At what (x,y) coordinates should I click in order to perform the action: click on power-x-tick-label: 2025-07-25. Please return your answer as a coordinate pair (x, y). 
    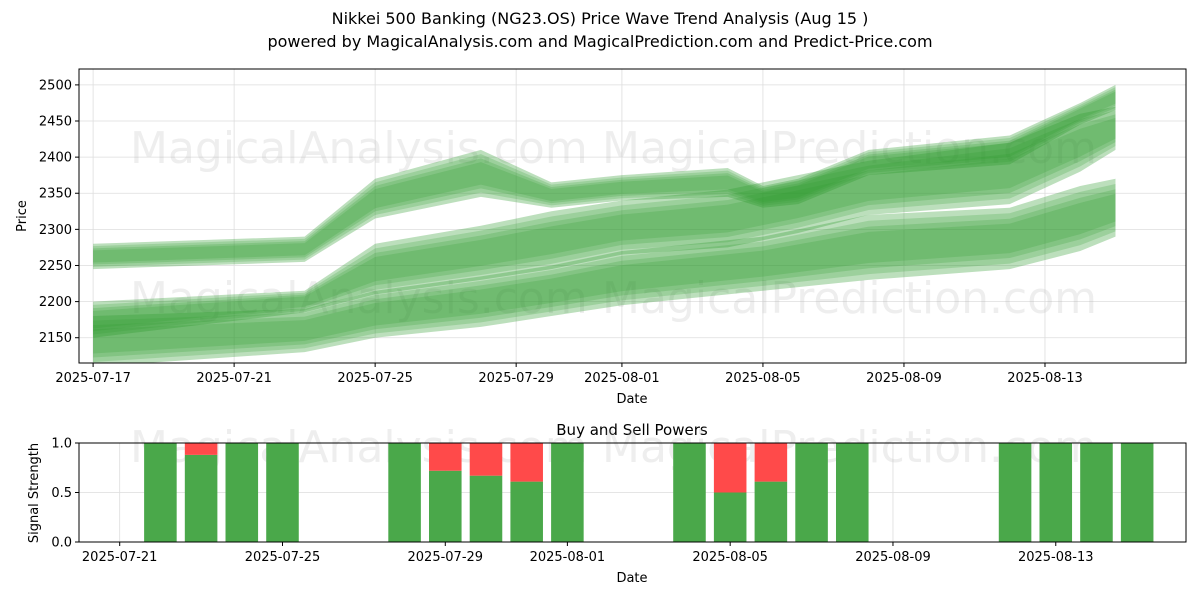
    Looking at the image, I should click on (283, 557).